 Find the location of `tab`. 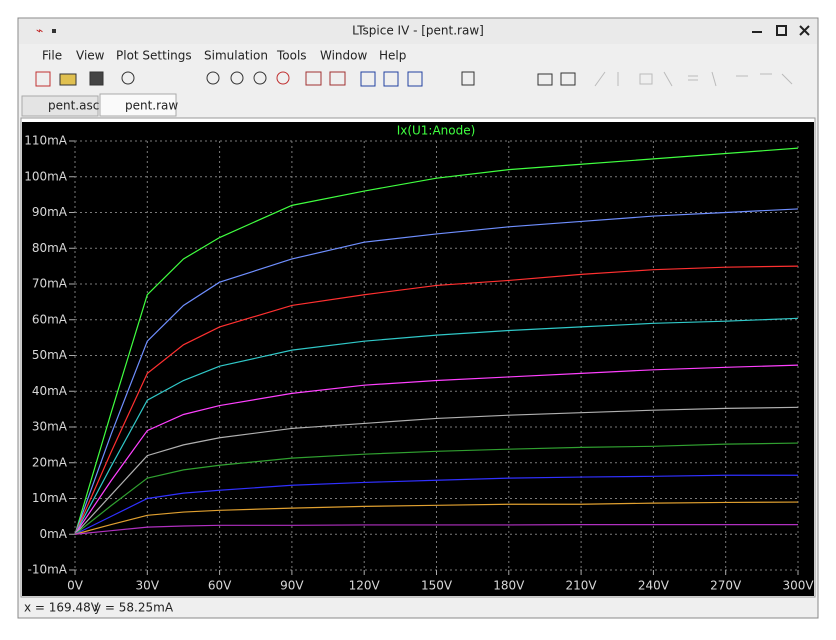

tab is located at coordinates (60, 106).